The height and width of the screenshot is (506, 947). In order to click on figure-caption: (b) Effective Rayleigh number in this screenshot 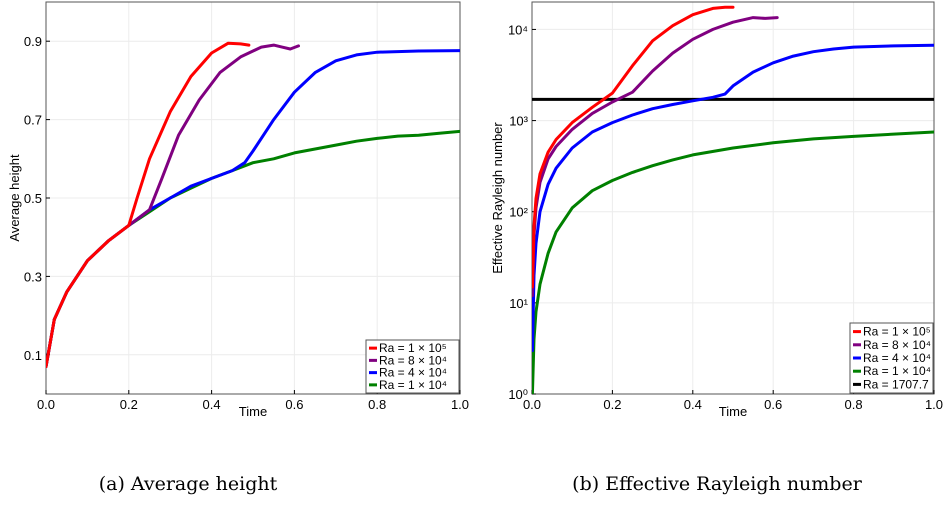, I will do `click(717, 484)`.